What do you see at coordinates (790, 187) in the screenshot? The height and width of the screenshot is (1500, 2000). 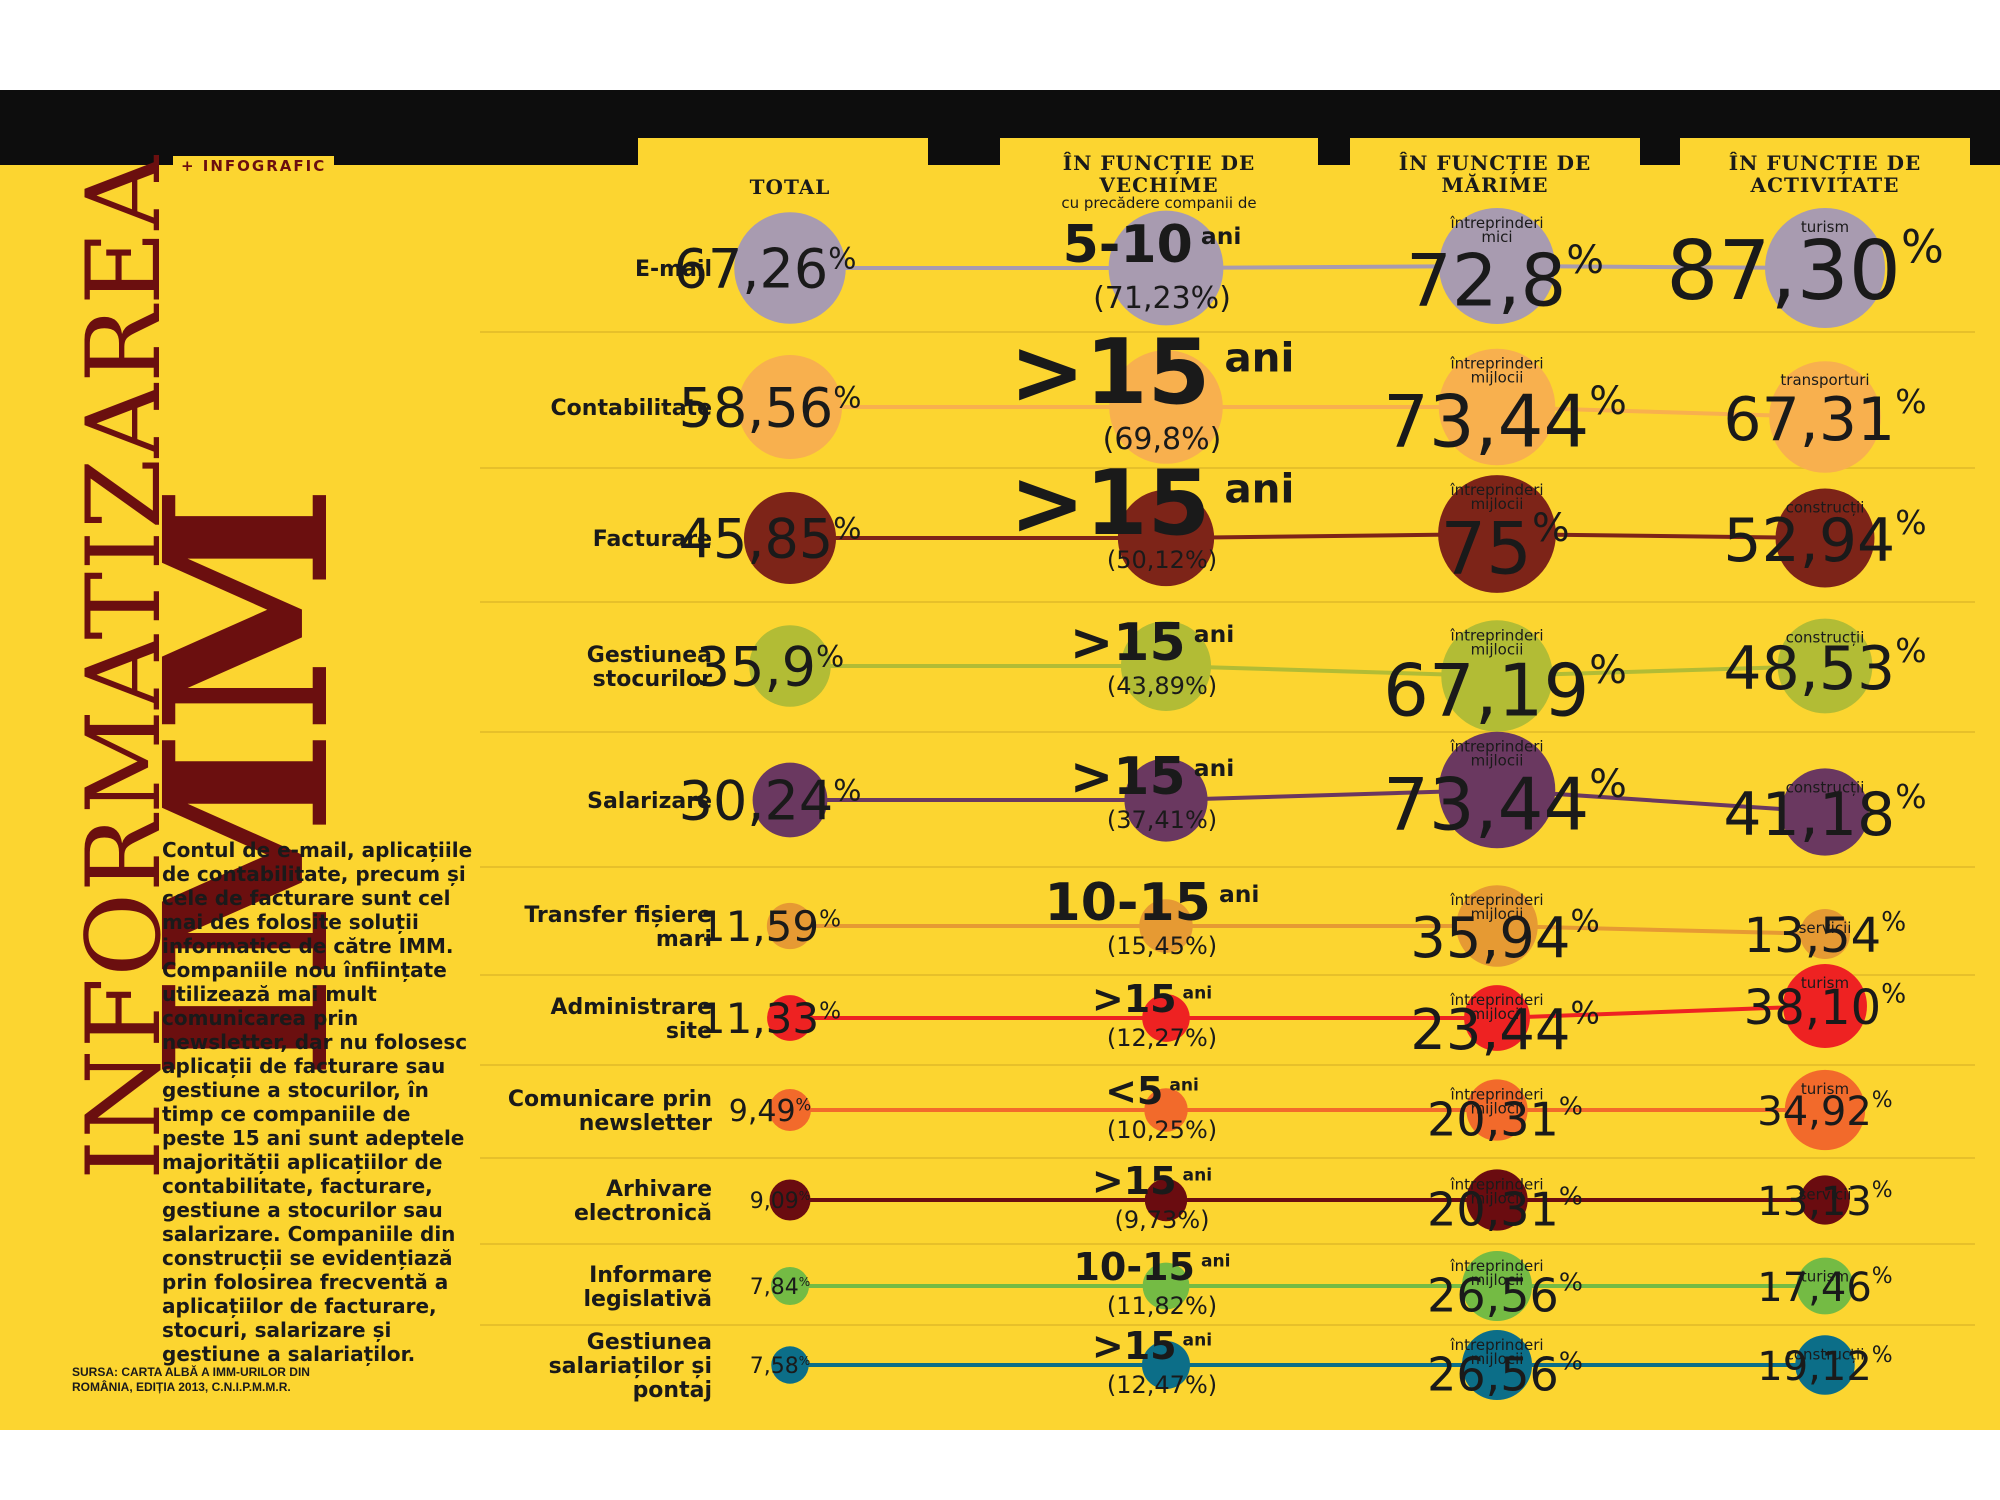 I see `column-title: TOTAL` at bounding box center [790, 187].